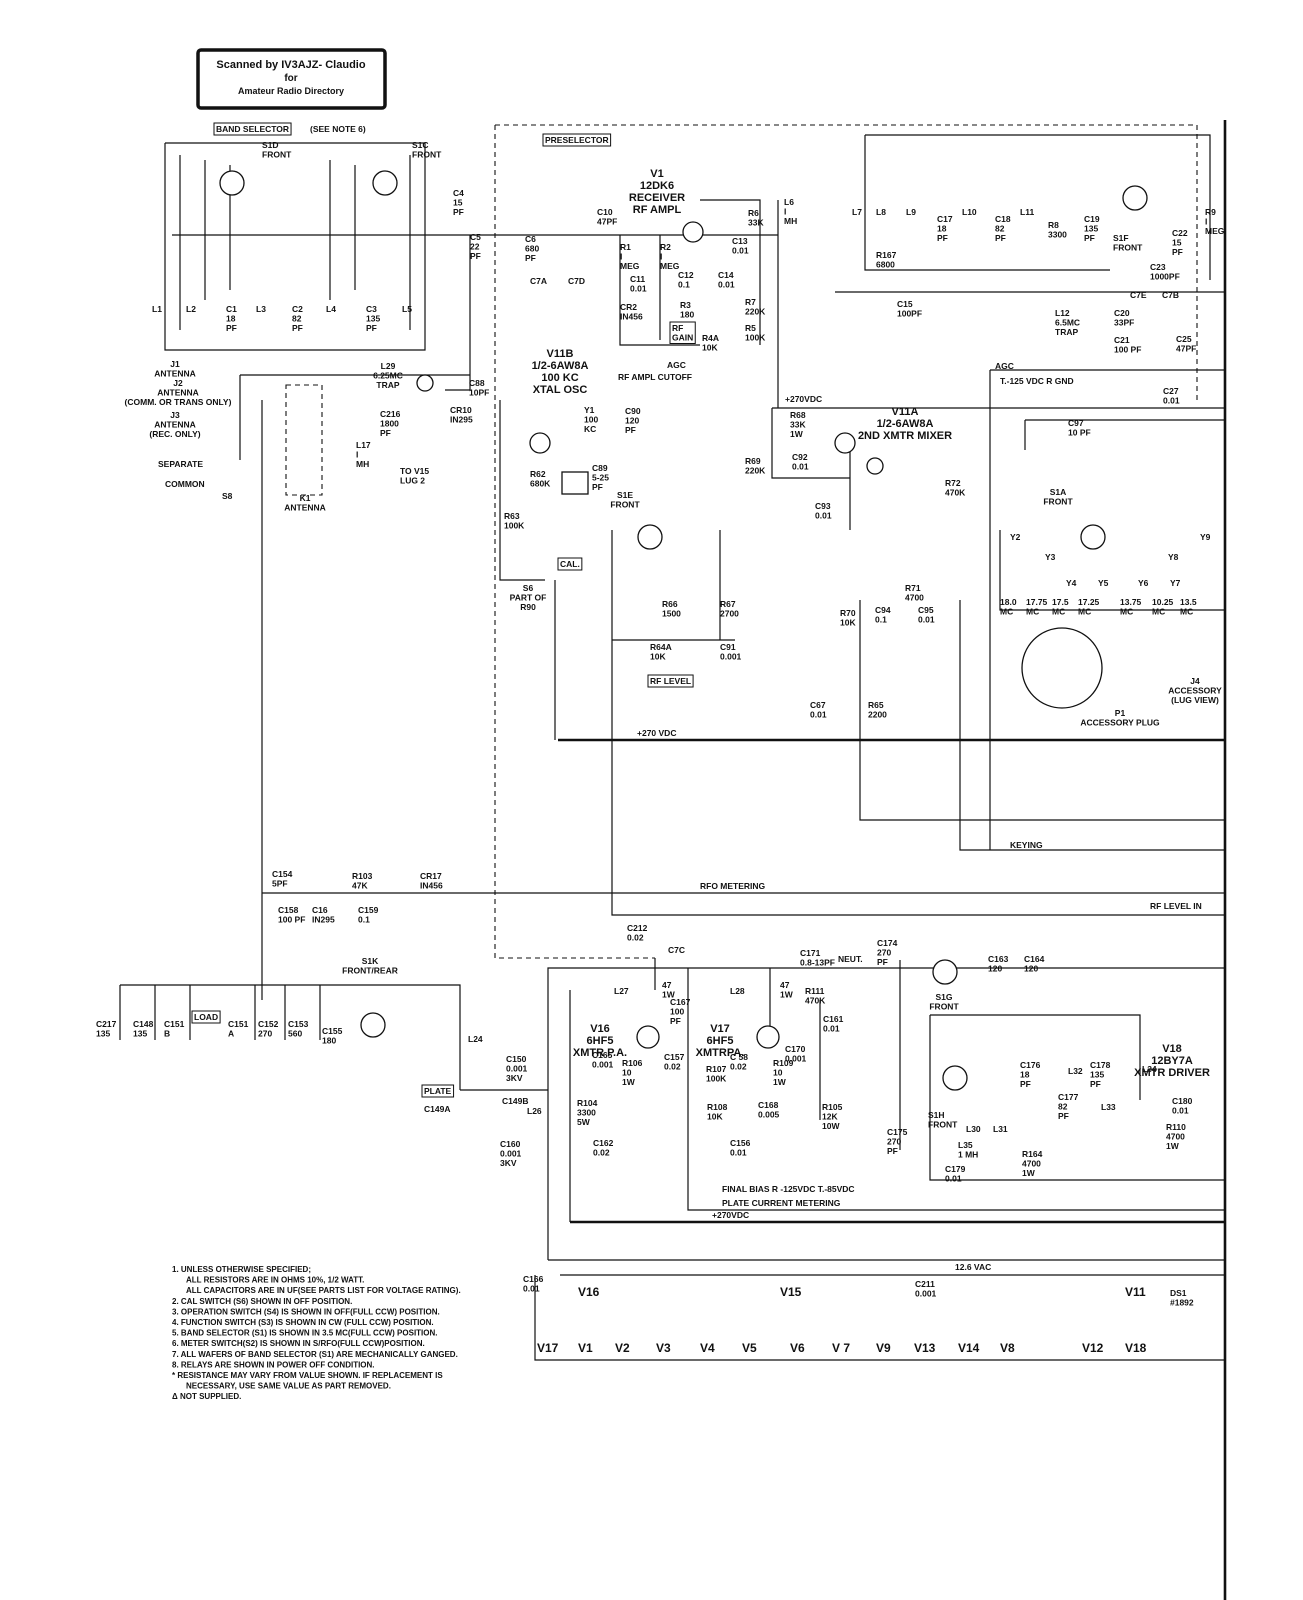 Image resolution: width=1303 pixels, height=1600 pixels. Describe the element at coordinates (1093, 1348) in the screenshot. I see `label-line: V12` at that location.